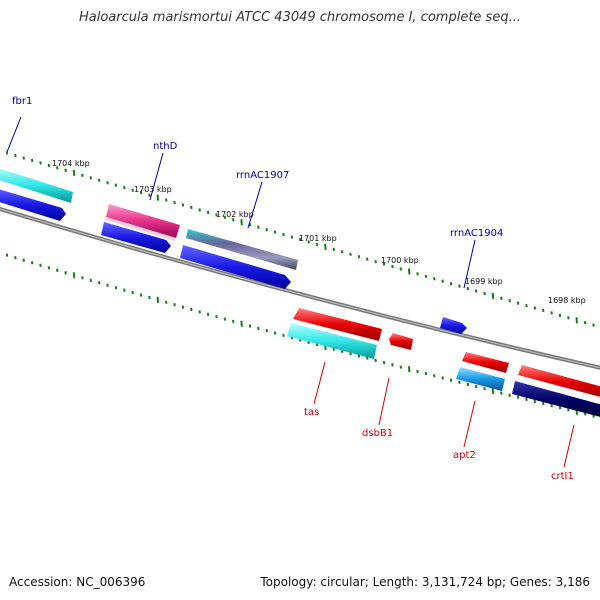 The width and height of the screenshot is (600, 600). What do you see at coordinates (77, 582) in the screenshot?
I see `accession-text: Accession: NC_006396` at bounding box center [77, 582].